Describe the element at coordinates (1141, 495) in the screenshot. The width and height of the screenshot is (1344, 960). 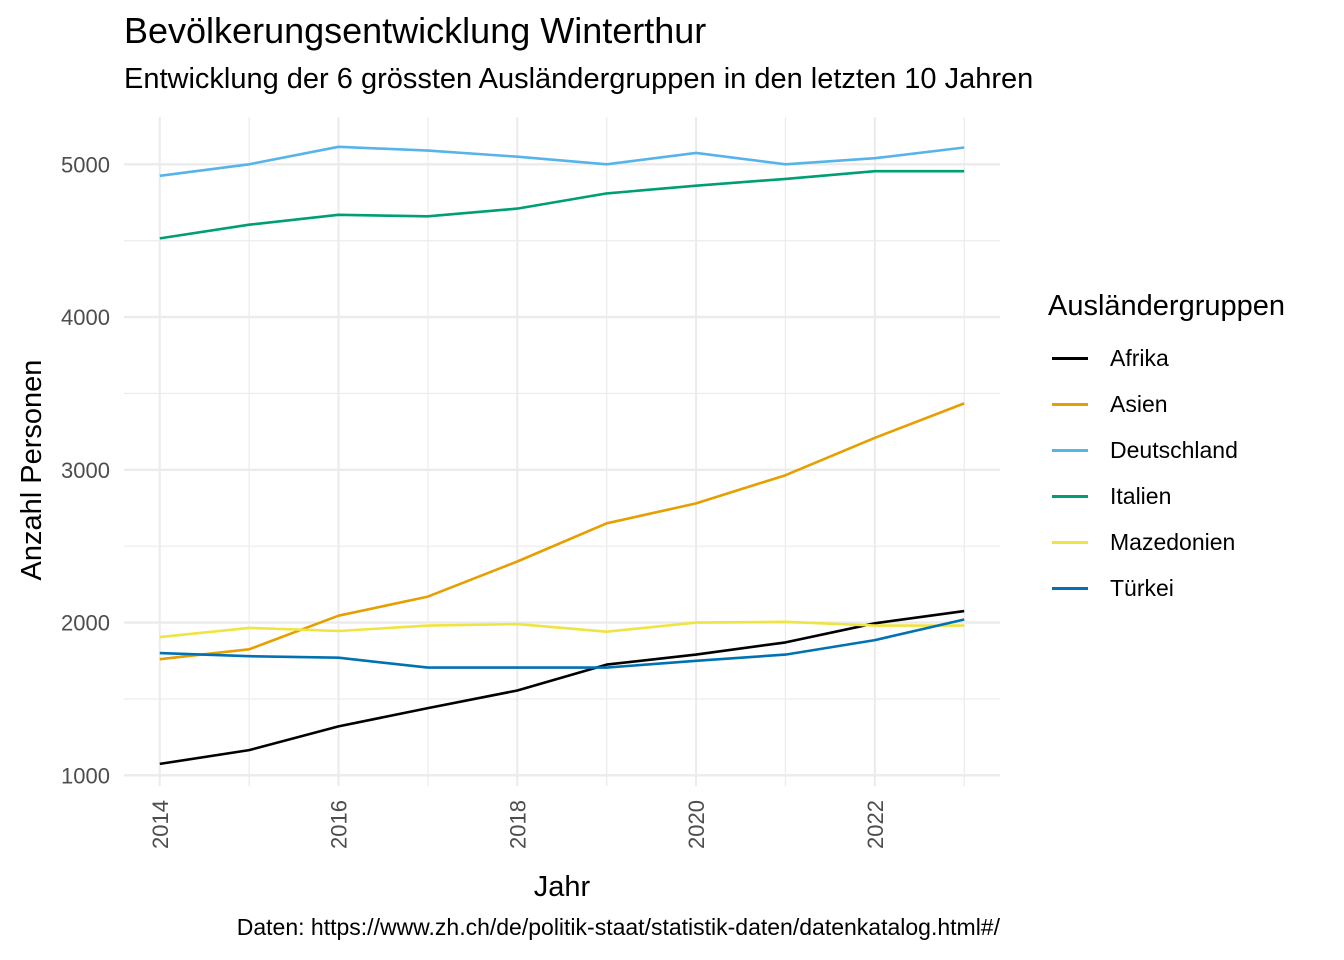
I see `legend-label: Italien` at that location.